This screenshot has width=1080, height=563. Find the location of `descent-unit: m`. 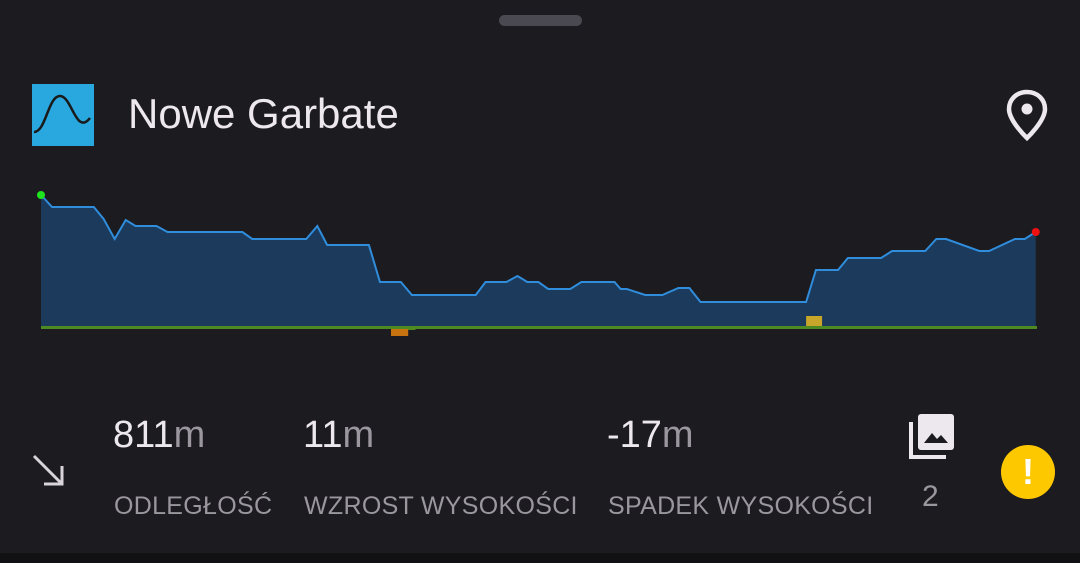

descent-unit: m is located at coordinates (677, 435).